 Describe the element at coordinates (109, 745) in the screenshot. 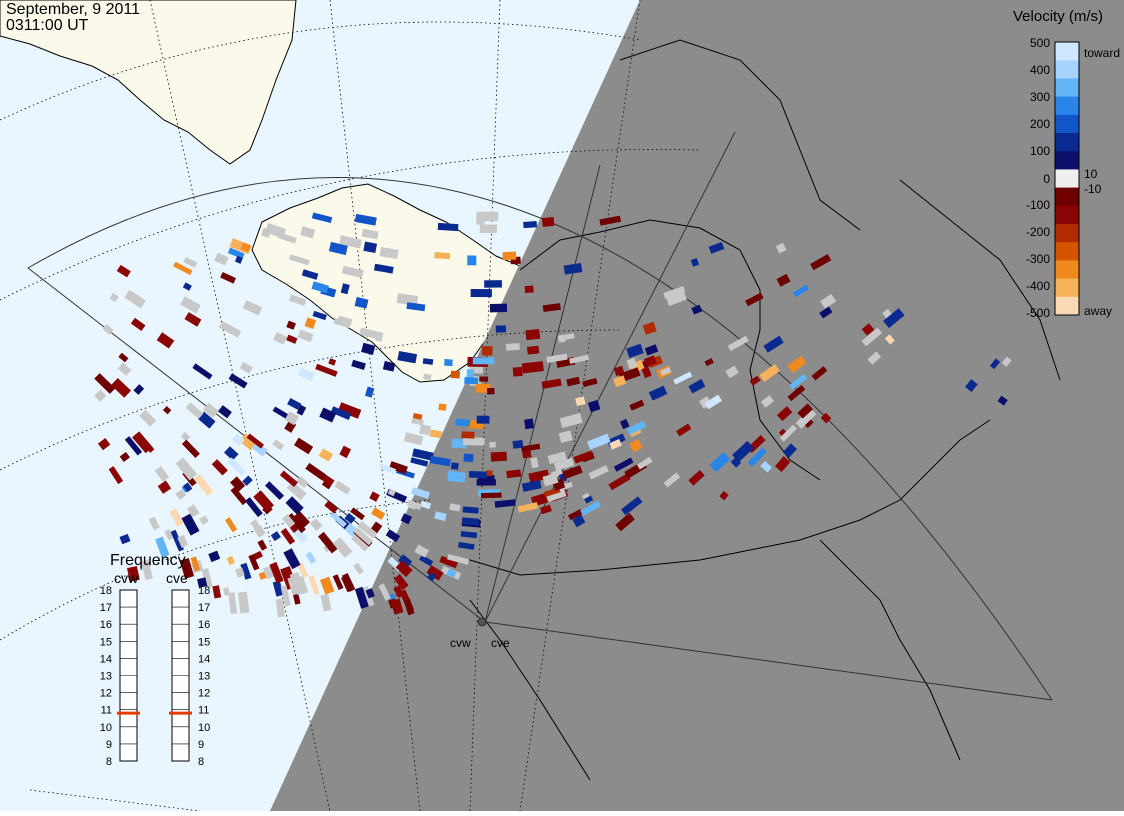

I see `frequency-scale-label-left: 9` at that location.